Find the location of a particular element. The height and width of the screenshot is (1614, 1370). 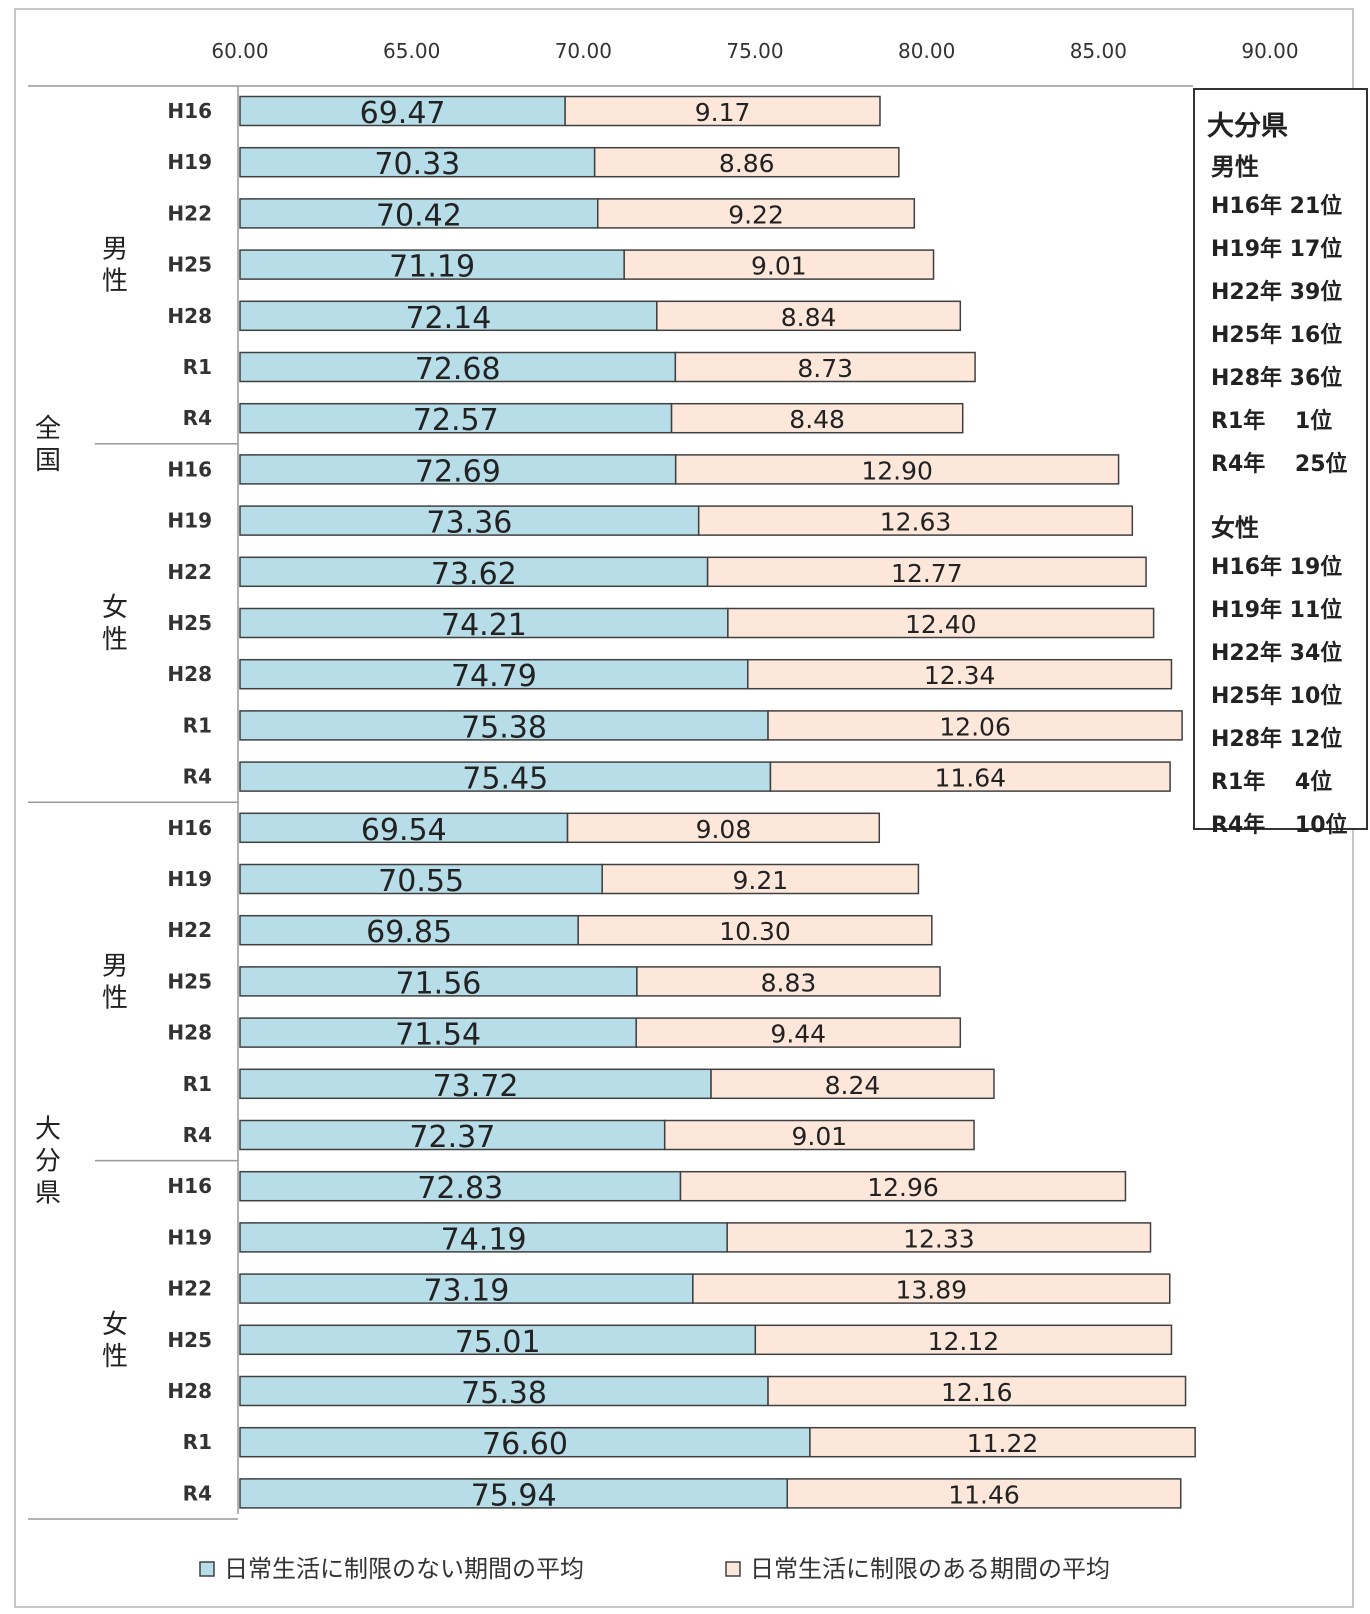

bar-limited-value-label: 9.01 is located at coordinates (820, 1136).